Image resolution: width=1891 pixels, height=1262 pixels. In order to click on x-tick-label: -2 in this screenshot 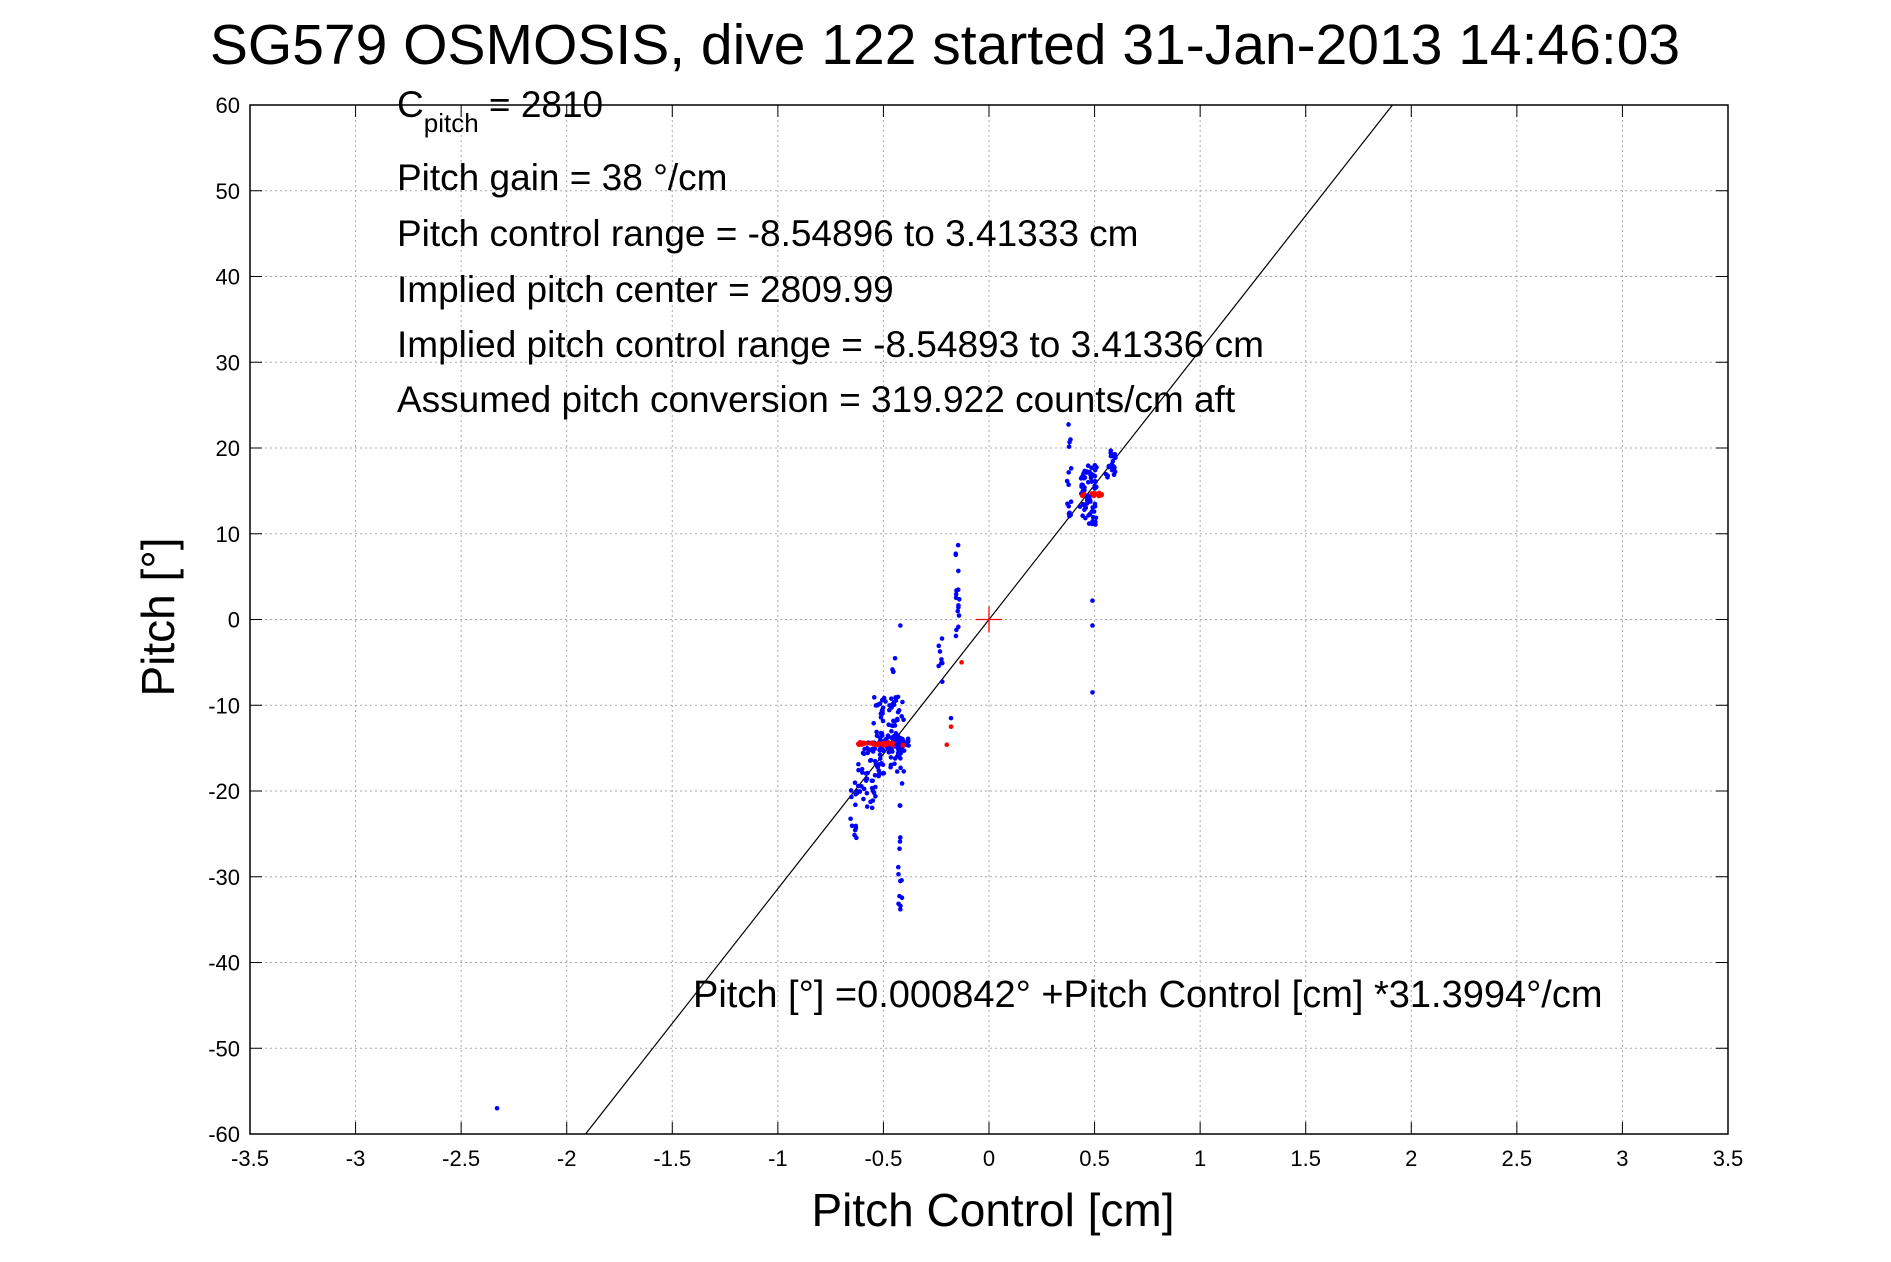, I will do `click(567, 1158)`.